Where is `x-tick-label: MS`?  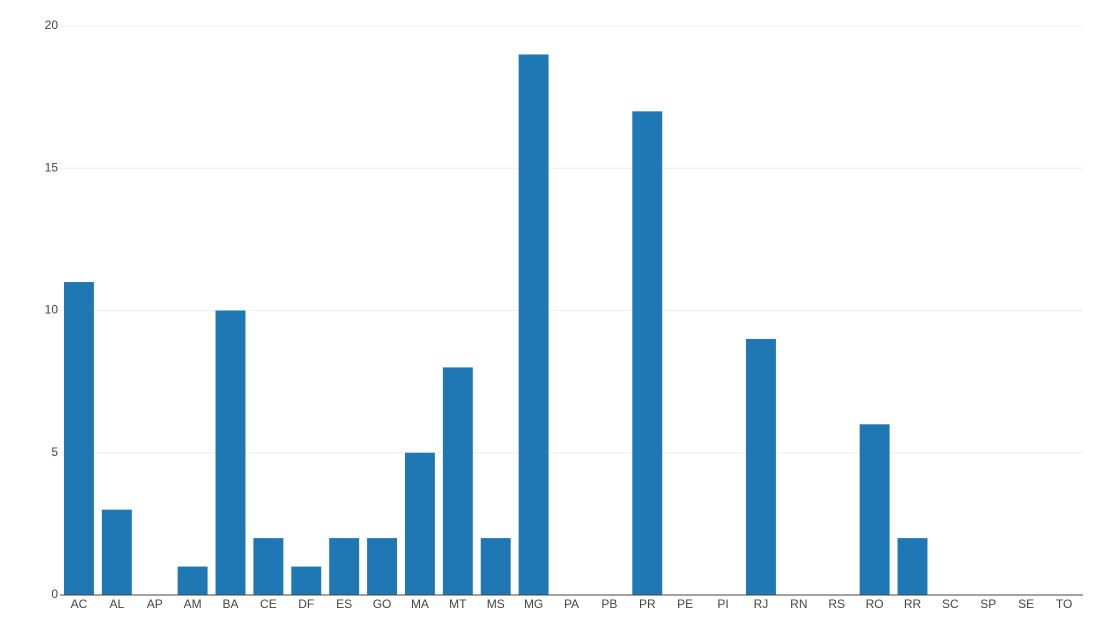
x-tick-label: MS is located at coordinates (496, 604).